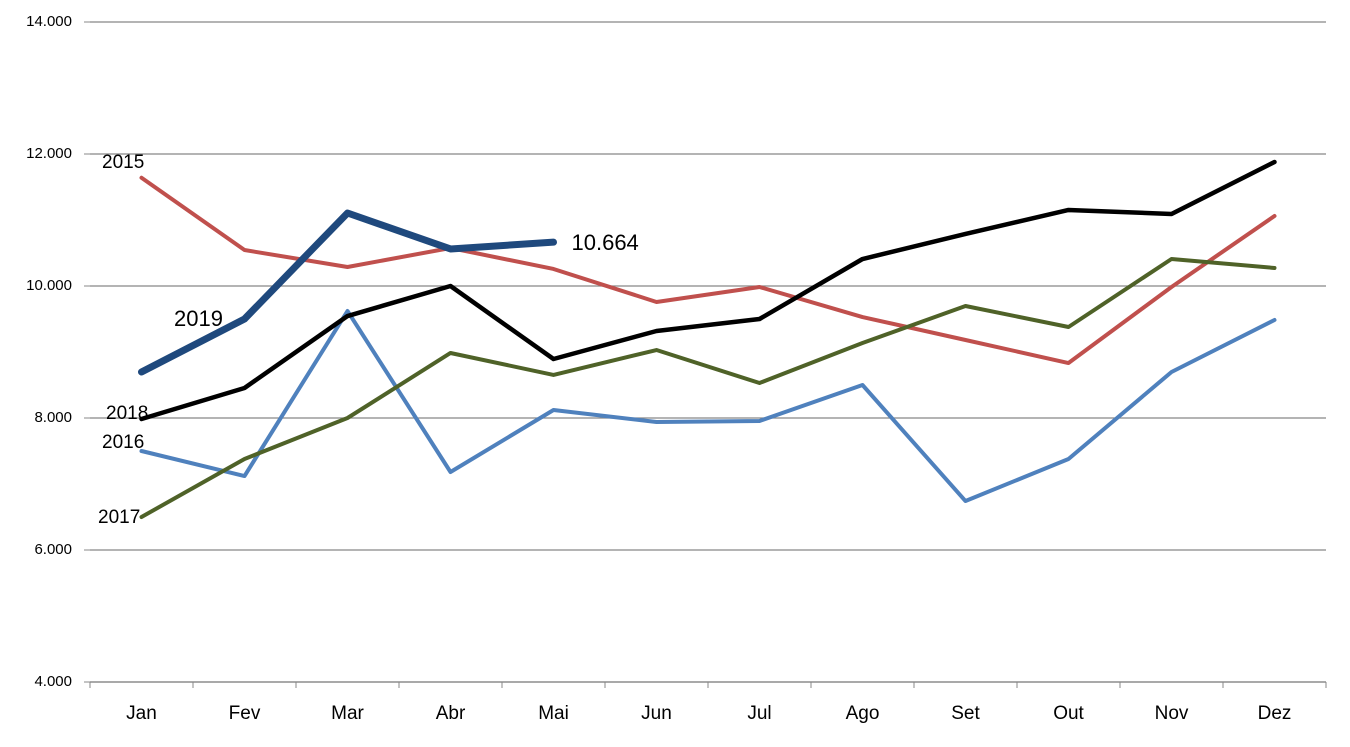  What do you see at coordinates (123, 442) in the screenshot?
I see `series-name: 2016` at bounding box center [123, 442].